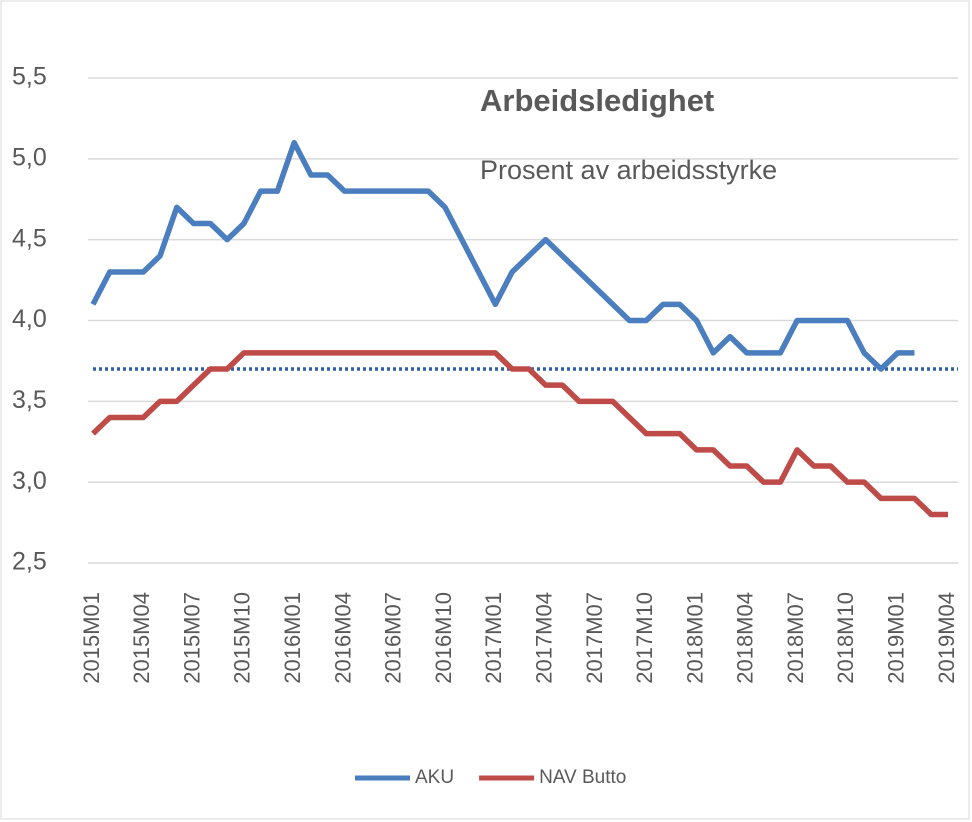 This screenshot has height=822, width=972. What do you see at coordinates (628, 170) in the screenshot?
I see `chart-subtitle: Prosent av arbeidsstyrke` at bounding box center [628, 170].